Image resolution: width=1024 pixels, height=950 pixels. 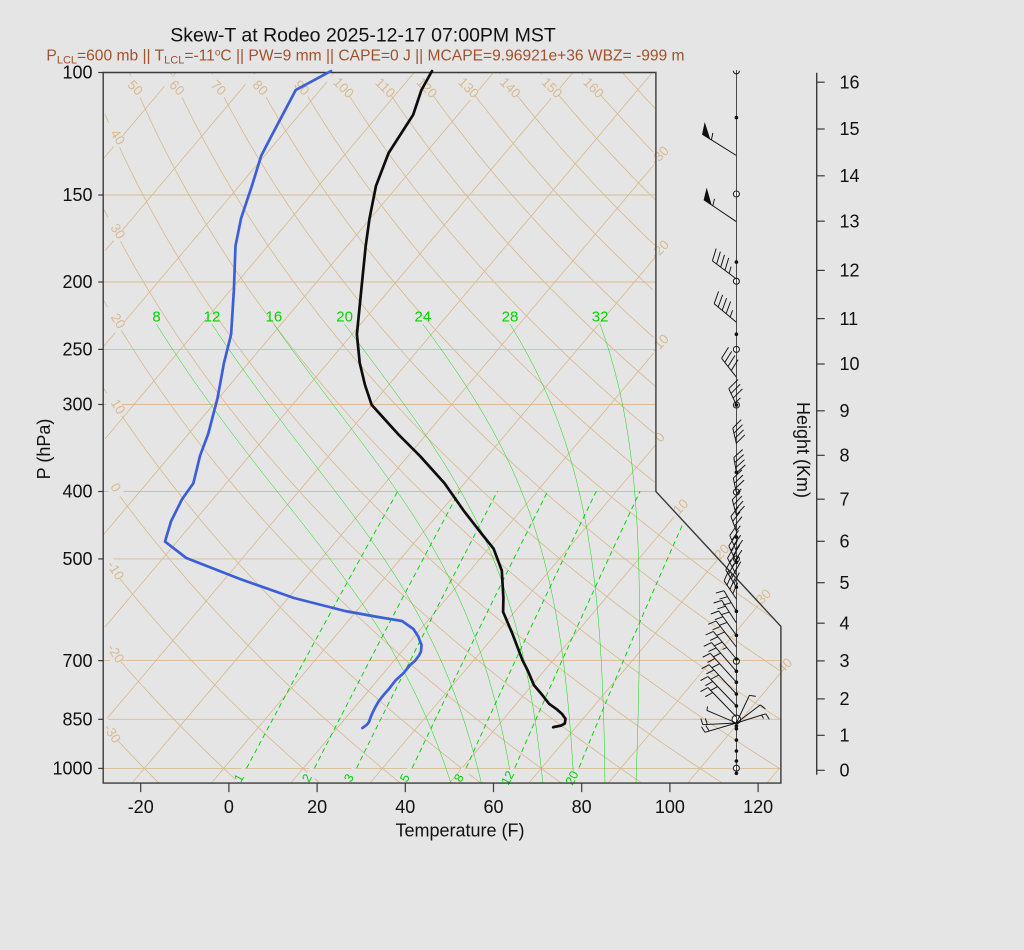 What do you see at coordinates (363, 36) in the screenshot?
I see `svg-text:Skew-T at Rodeo 2025-12-17 07:: Skew-T at Rodeo 2025-12-17 07:00PM MST` at bounding box center [363, 36].